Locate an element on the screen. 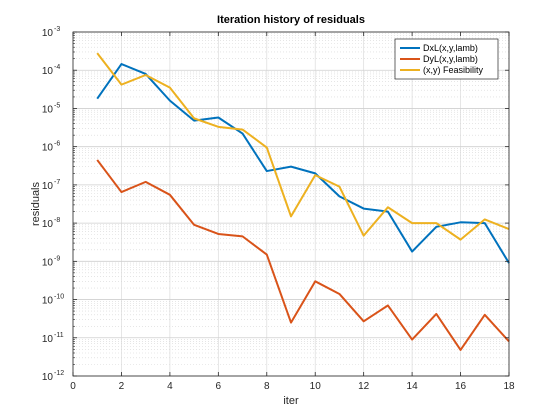 This screenshot has height=420, width=560. x-tick-label: 0 is located at coordinates (73, 386).